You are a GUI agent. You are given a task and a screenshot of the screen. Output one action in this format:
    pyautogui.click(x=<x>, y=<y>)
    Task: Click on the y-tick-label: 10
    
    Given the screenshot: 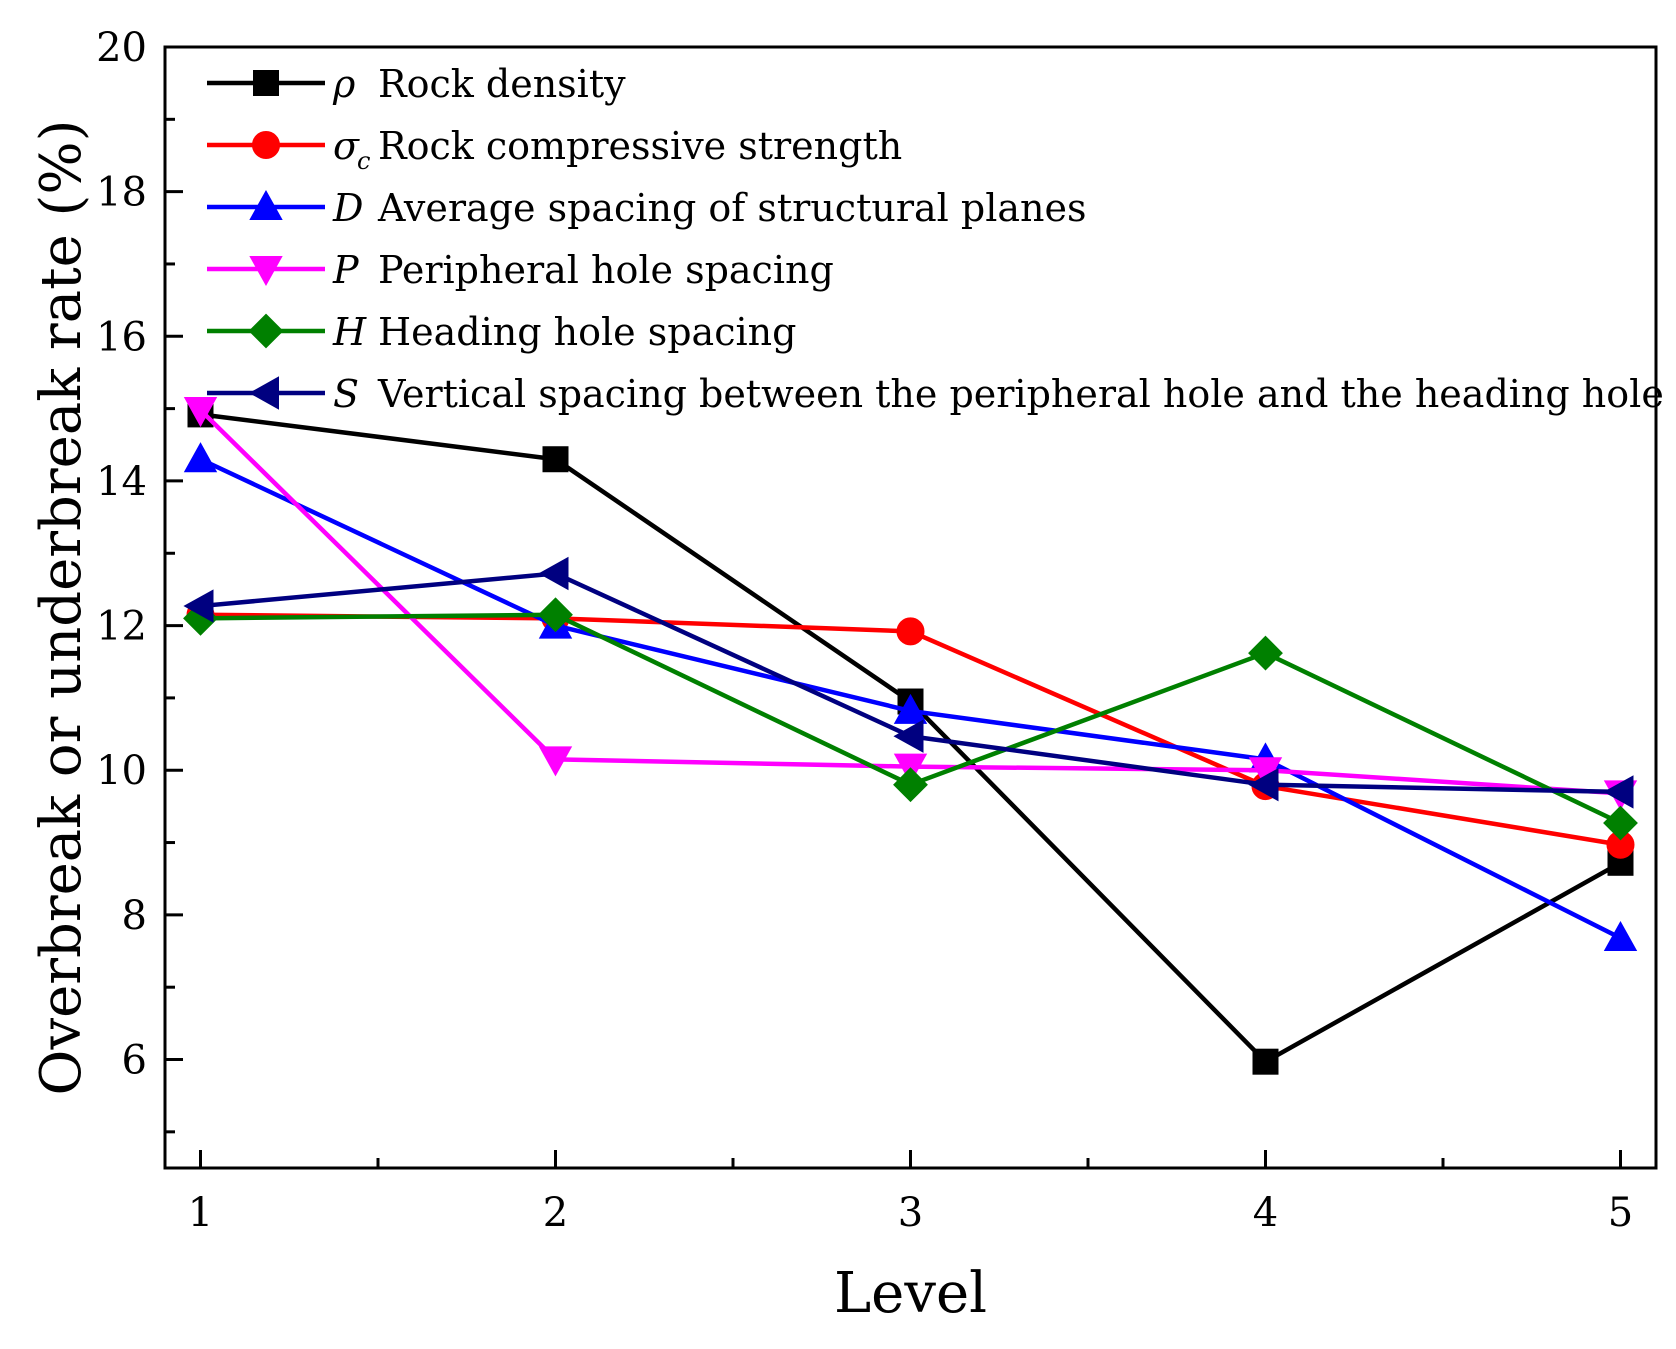 What is the action you would take?
    pyautogui.click(x=121, y=771)
    